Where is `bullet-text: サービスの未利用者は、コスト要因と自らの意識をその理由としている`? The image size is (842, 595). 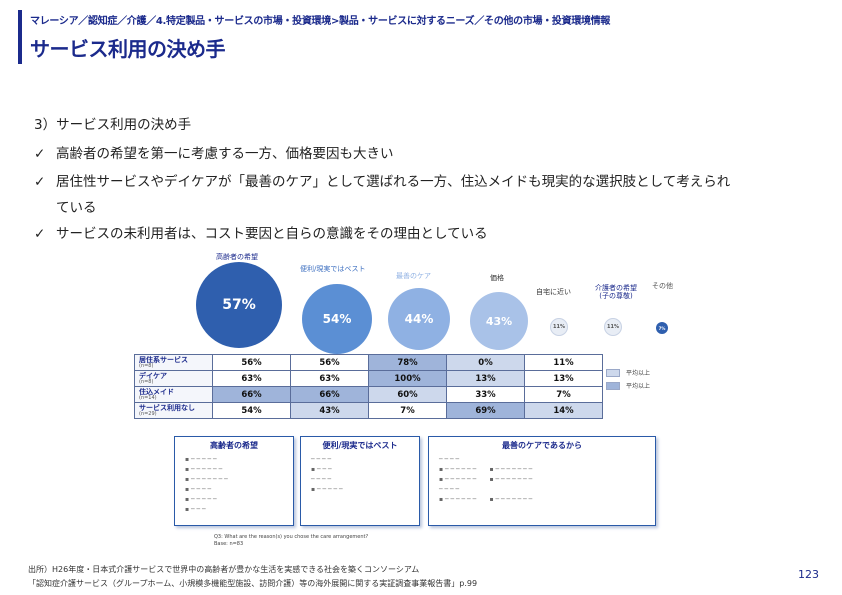 bullet-text: サービスの未利用者は、コスト要因と自らの意識をその理由としている is located at coordinates (272, 234).